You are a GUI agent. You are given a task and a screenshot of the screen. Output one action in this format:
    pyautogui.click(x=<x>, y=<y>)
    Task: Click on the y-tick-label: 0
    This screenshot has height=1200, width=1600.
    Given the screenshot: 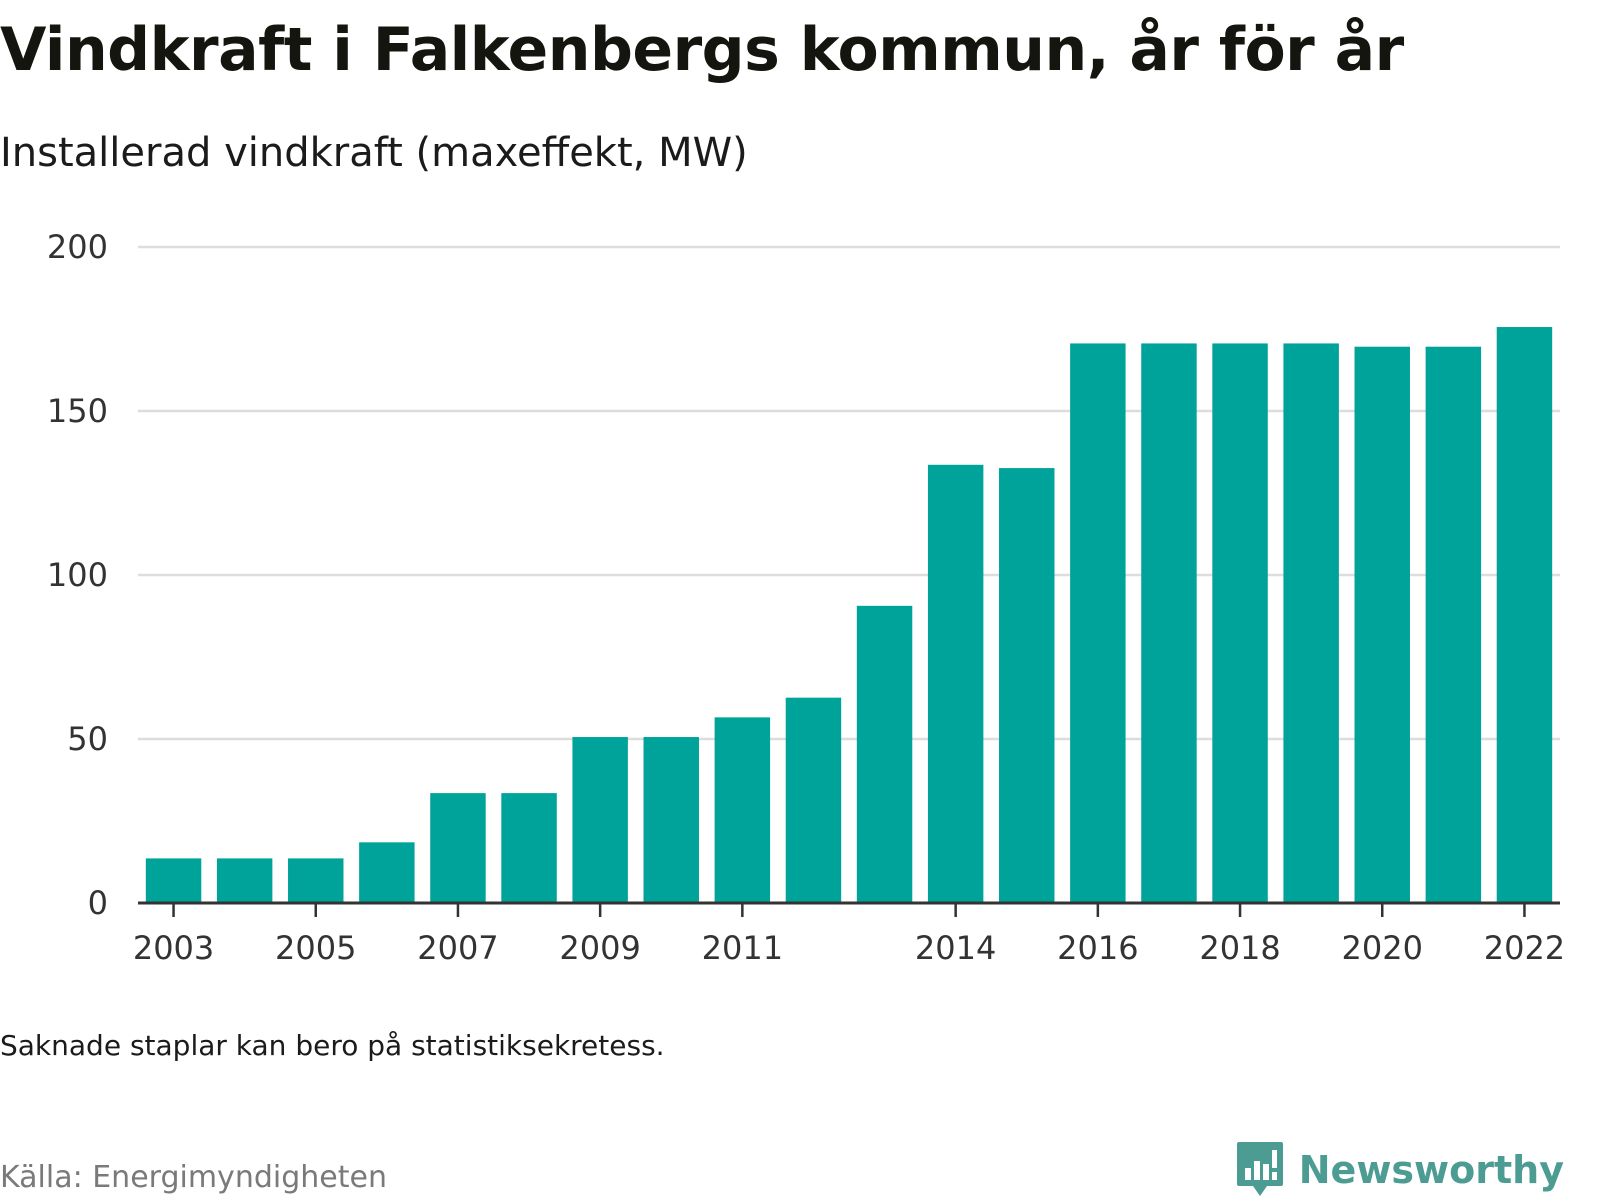 What is the action you would take?
    pyautogui.click(x=98, y=903)
    